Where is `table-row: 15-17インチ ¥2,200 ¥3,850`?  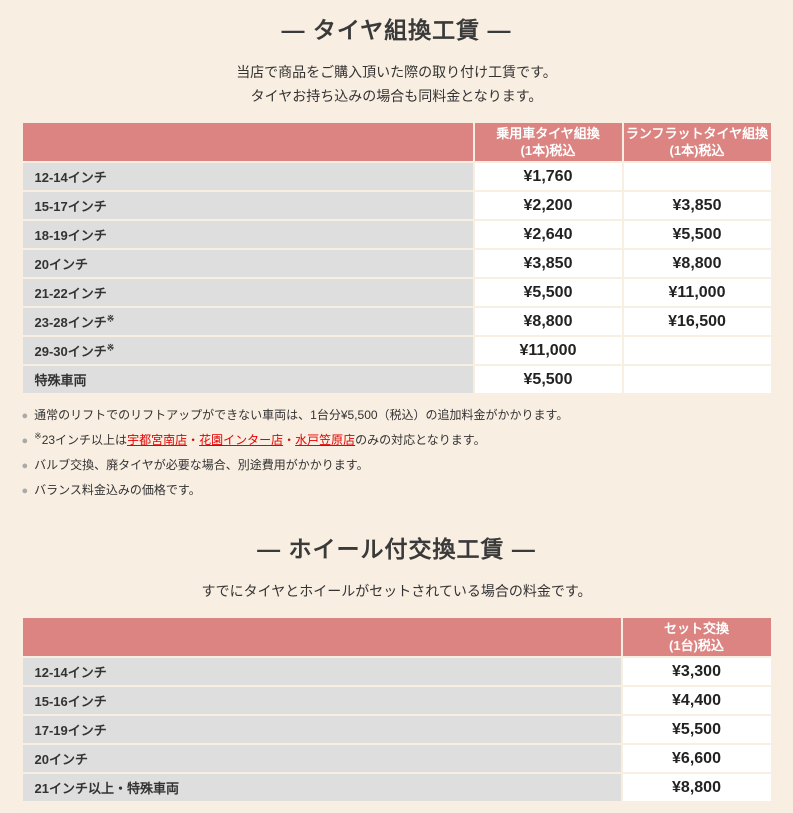 table-row: 15-17インチ ¥2,200 ¥3,850 is located at coordinates (396, 205).